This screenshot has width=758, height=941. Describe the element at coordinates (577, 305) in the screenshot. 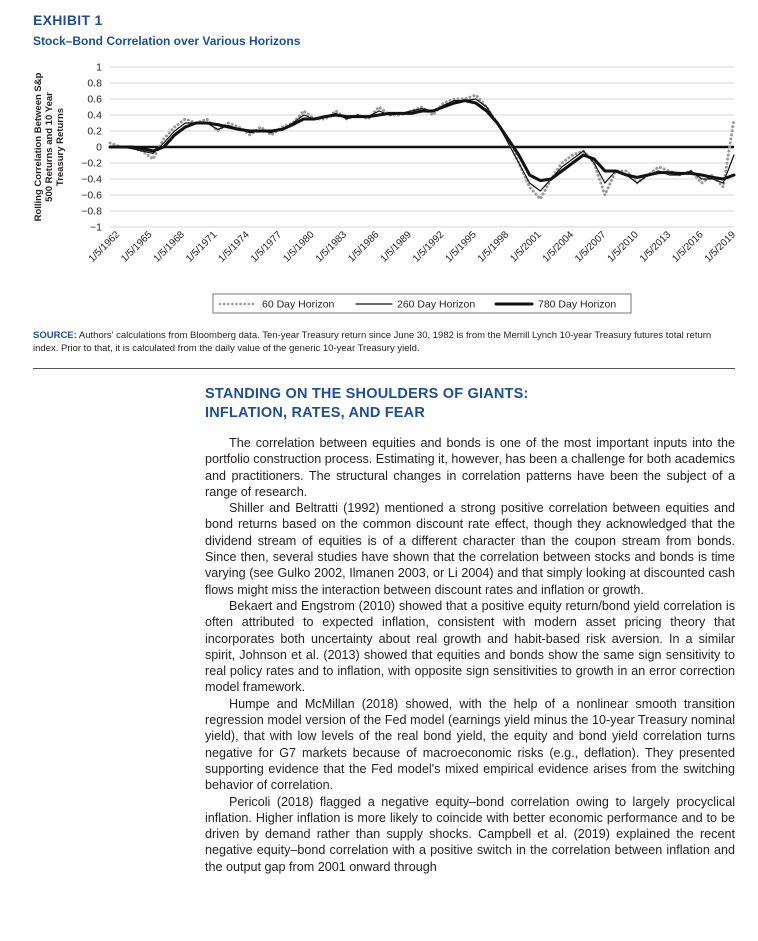

I see `legend-label: 780 Day Horizon` at that location.